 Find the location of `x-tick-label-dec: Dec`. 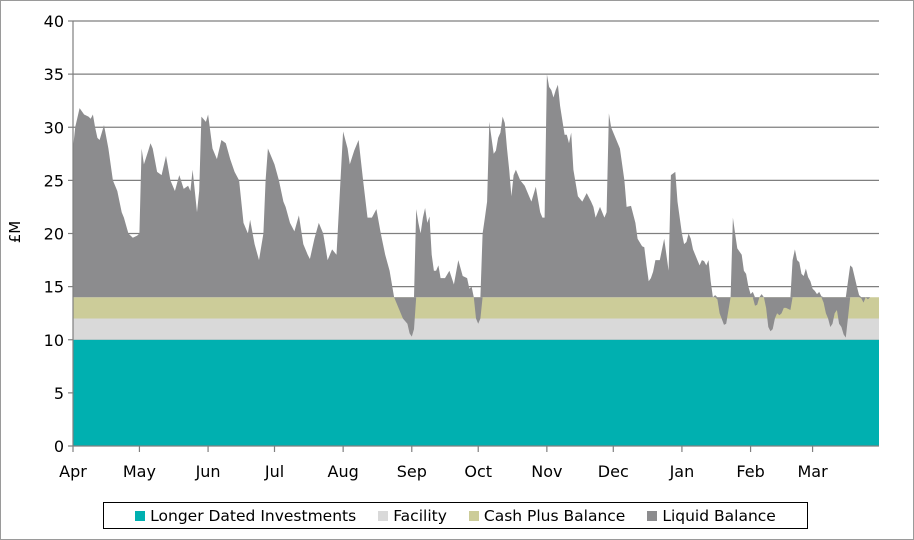

x-tick-label-dec: Dec is located at coordinates (613, 471).